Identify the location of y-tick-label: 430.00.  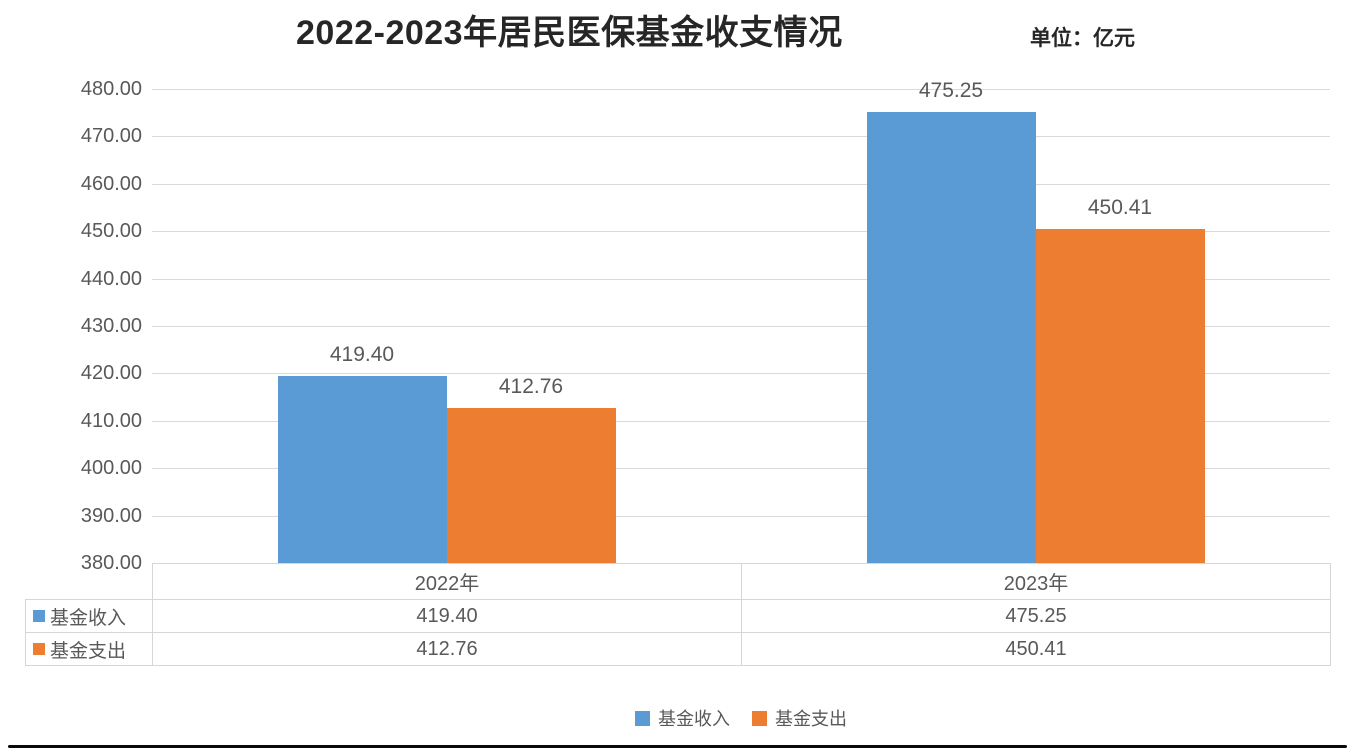
(111, 326).